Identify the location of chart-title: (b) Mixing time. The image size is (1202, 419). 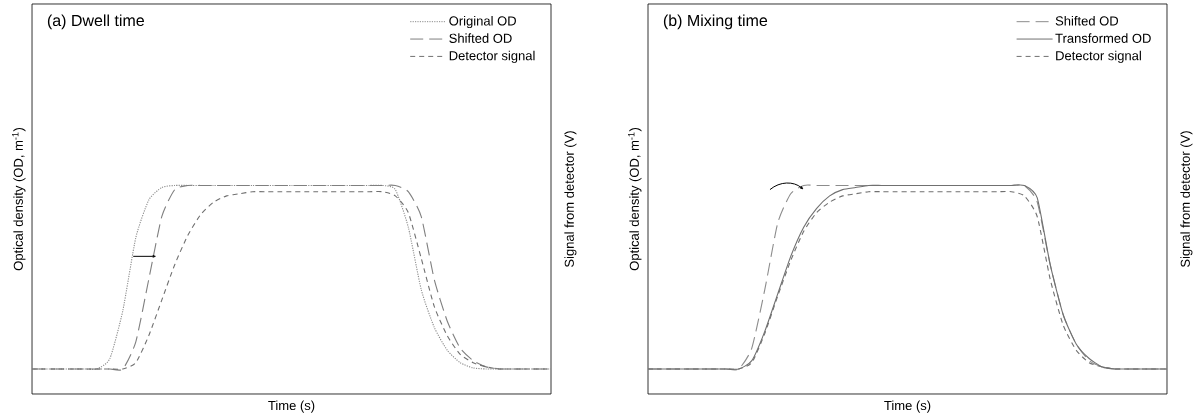
(715, 22).